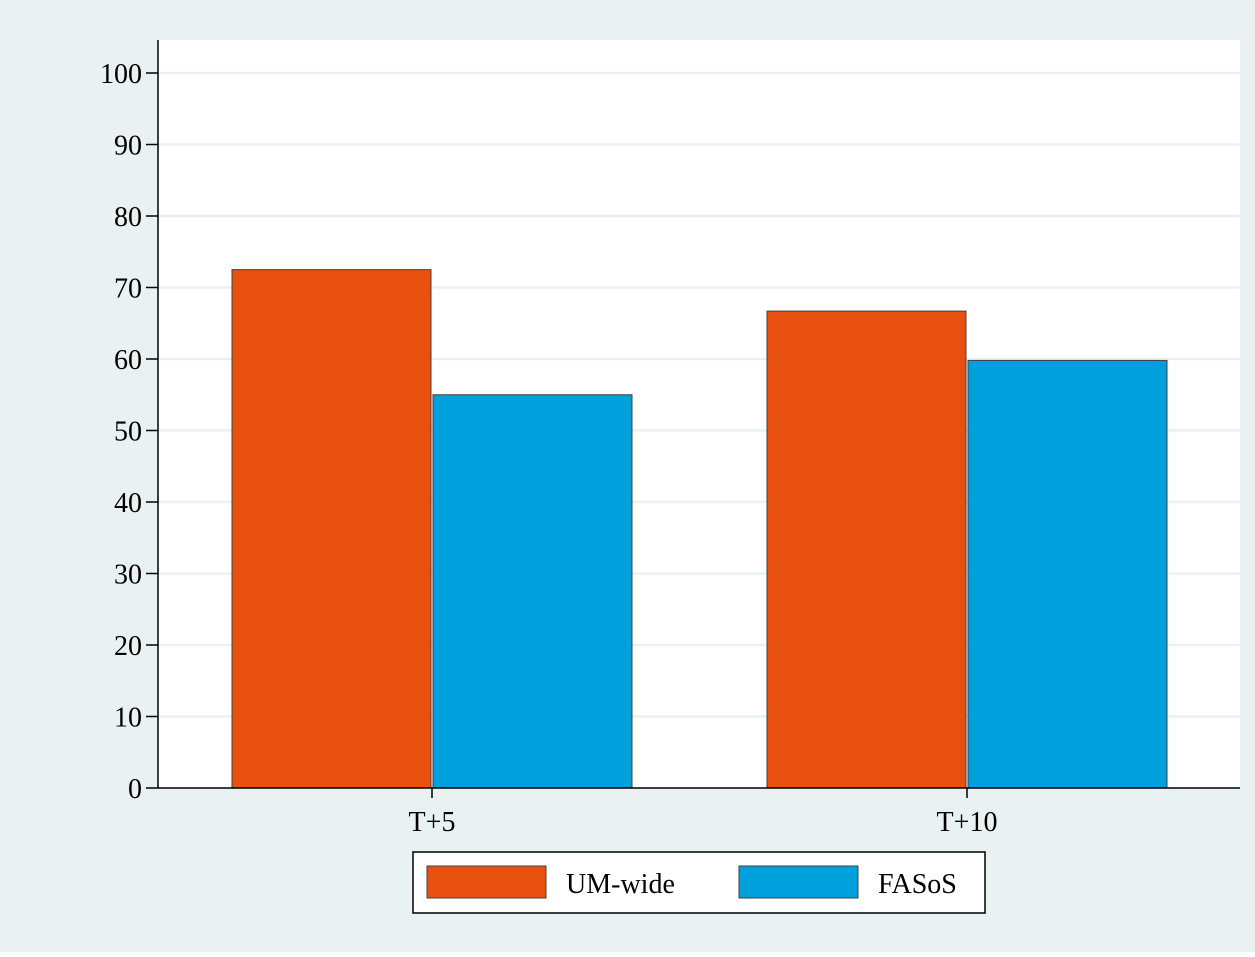 The image size is (1255, 957). Describe the element at coordinates (128, 646) in the screenshot. I see `y-tick-label: 20` at that location.